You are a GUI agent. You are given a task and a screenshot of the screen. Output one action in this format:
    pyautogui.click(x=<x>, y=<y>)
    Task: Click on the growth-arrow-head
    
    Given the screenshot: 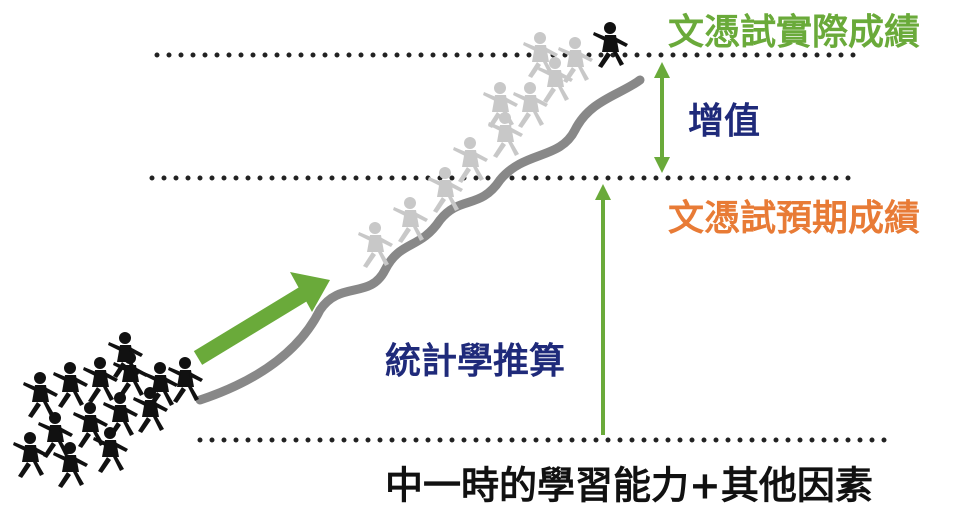 What is the action you would take?
    pyautogui.click(x=310, y=292)
    